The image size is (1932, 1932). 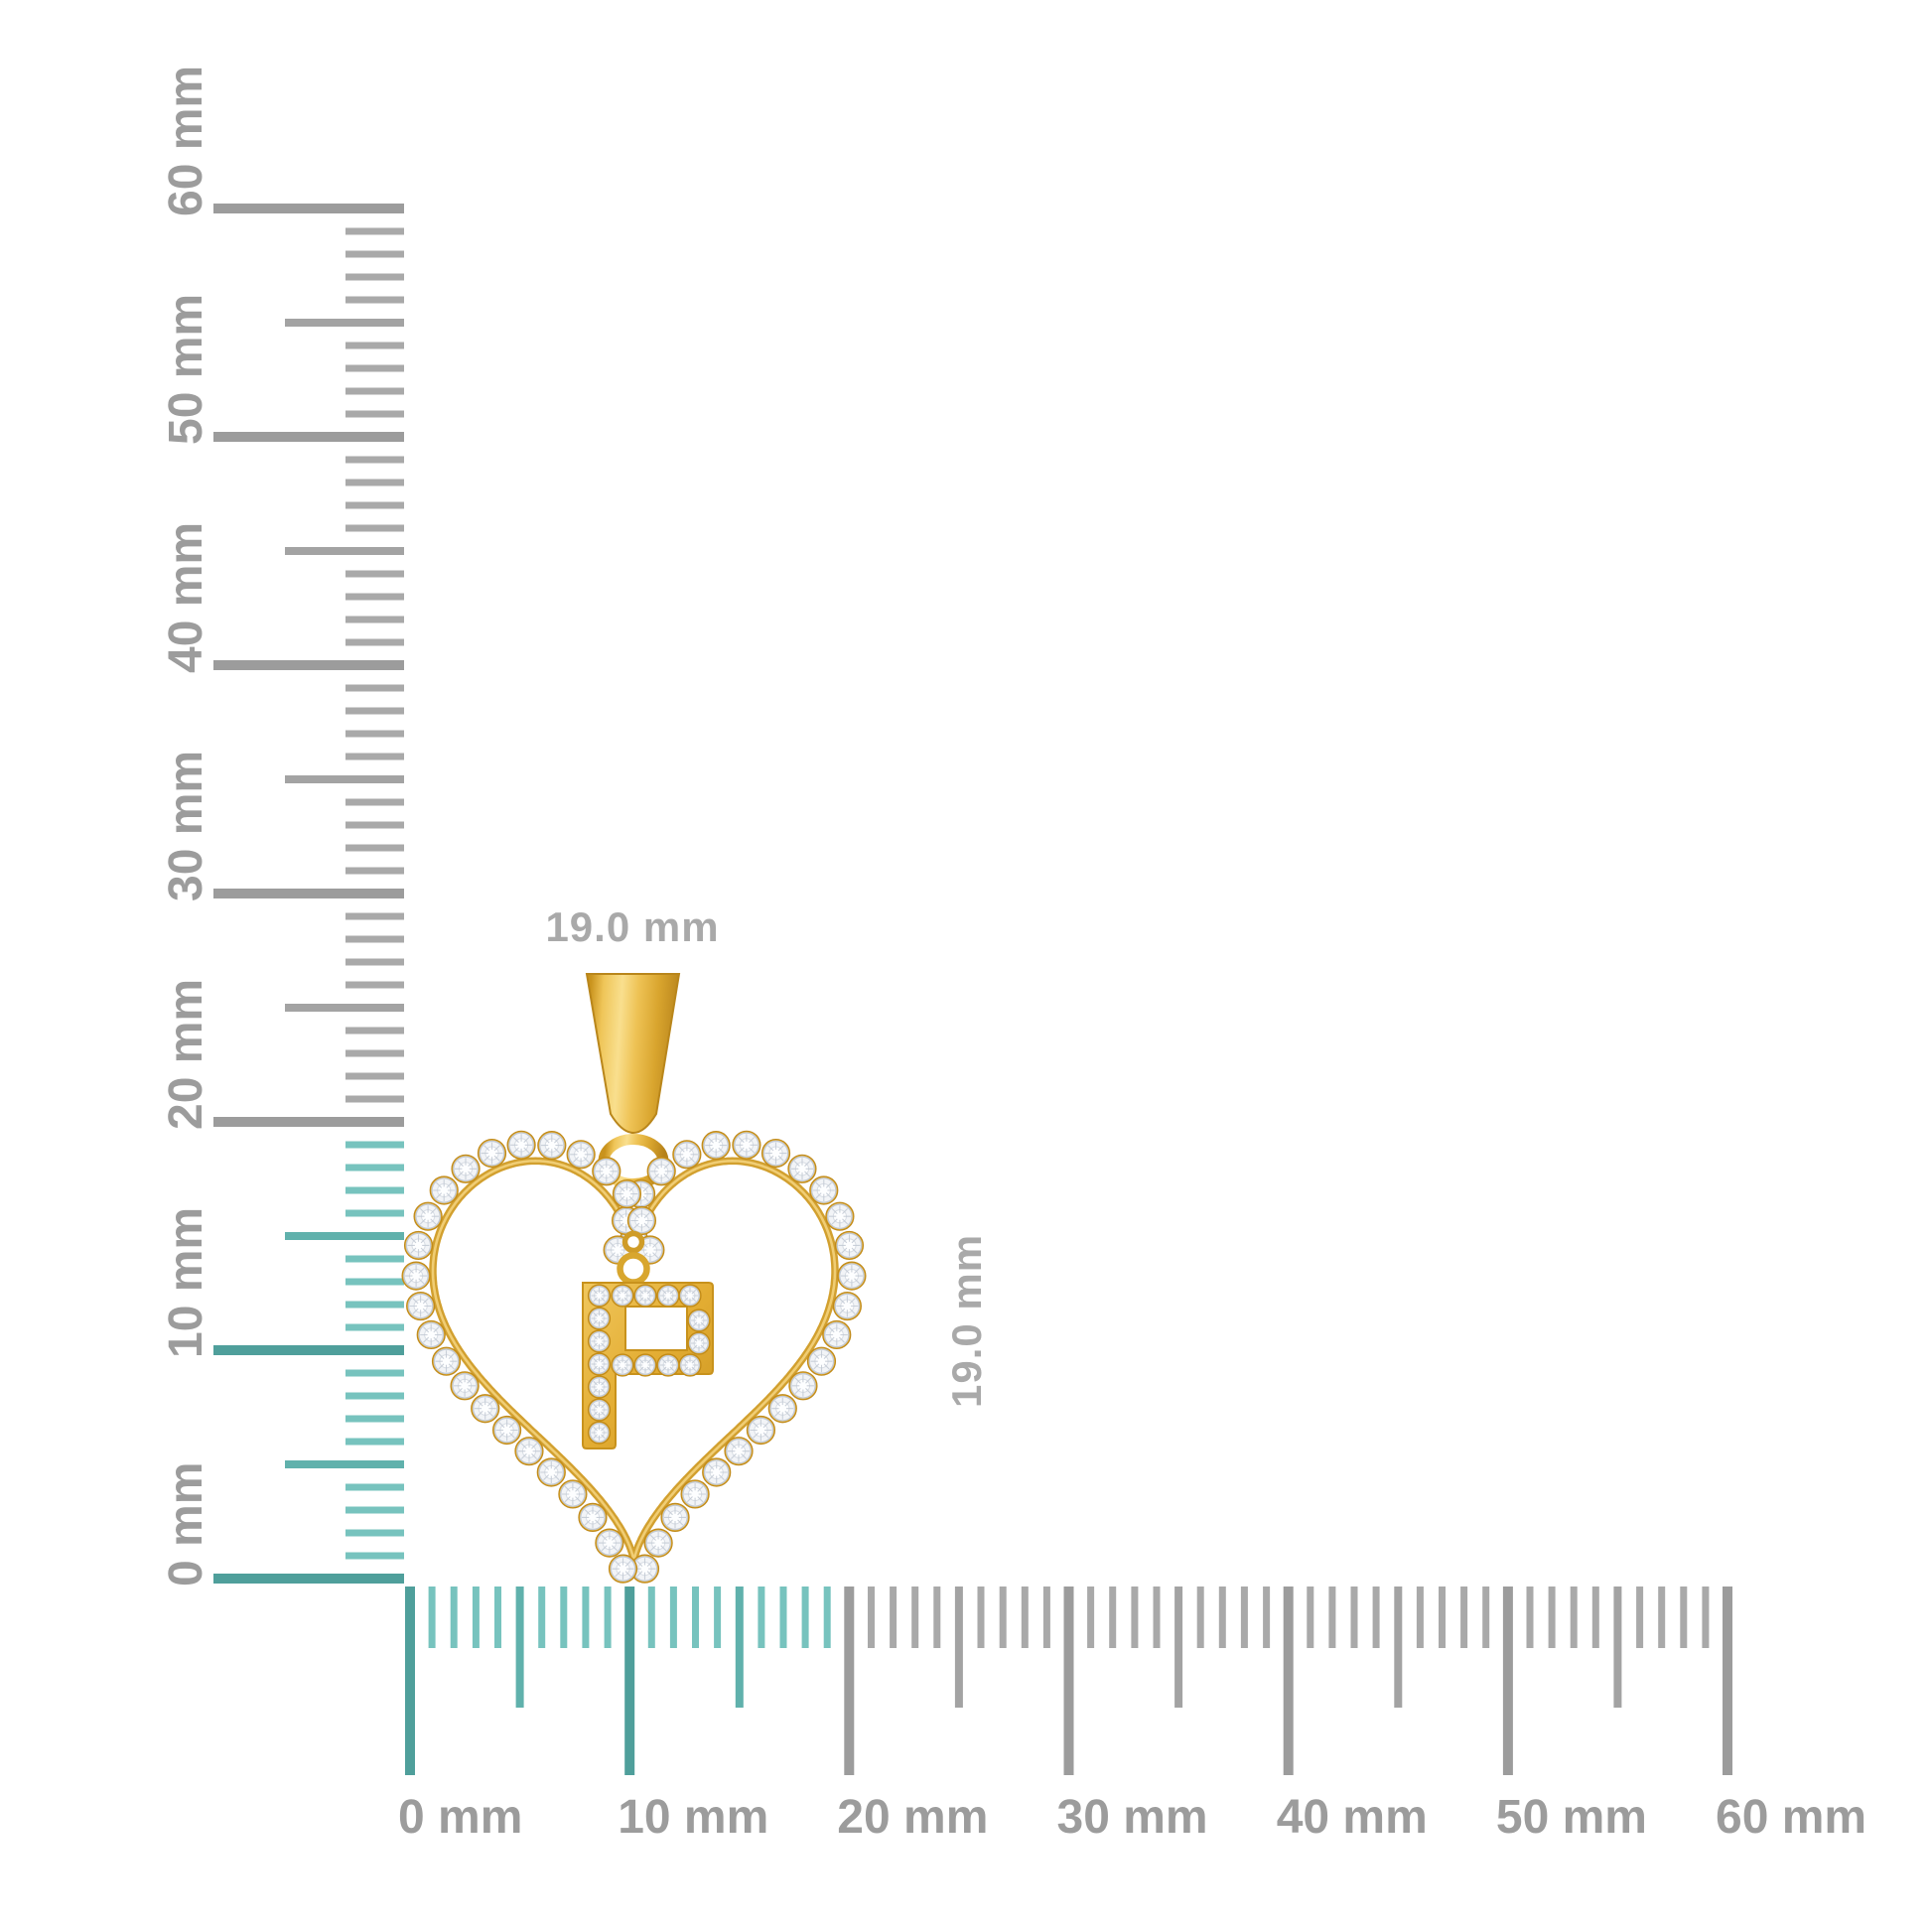 What do you see at coordinates (375, 734) in the screenshot?
I see `v-tick-37mm` at bounding box center [375, 734].